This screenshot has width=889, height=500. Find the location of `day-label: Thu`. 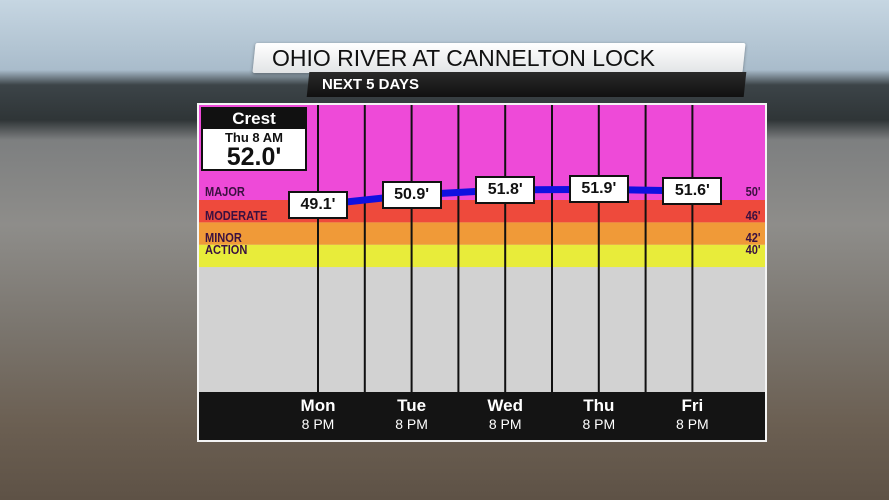

day-label: Thu is located at coordinates (599, 405).